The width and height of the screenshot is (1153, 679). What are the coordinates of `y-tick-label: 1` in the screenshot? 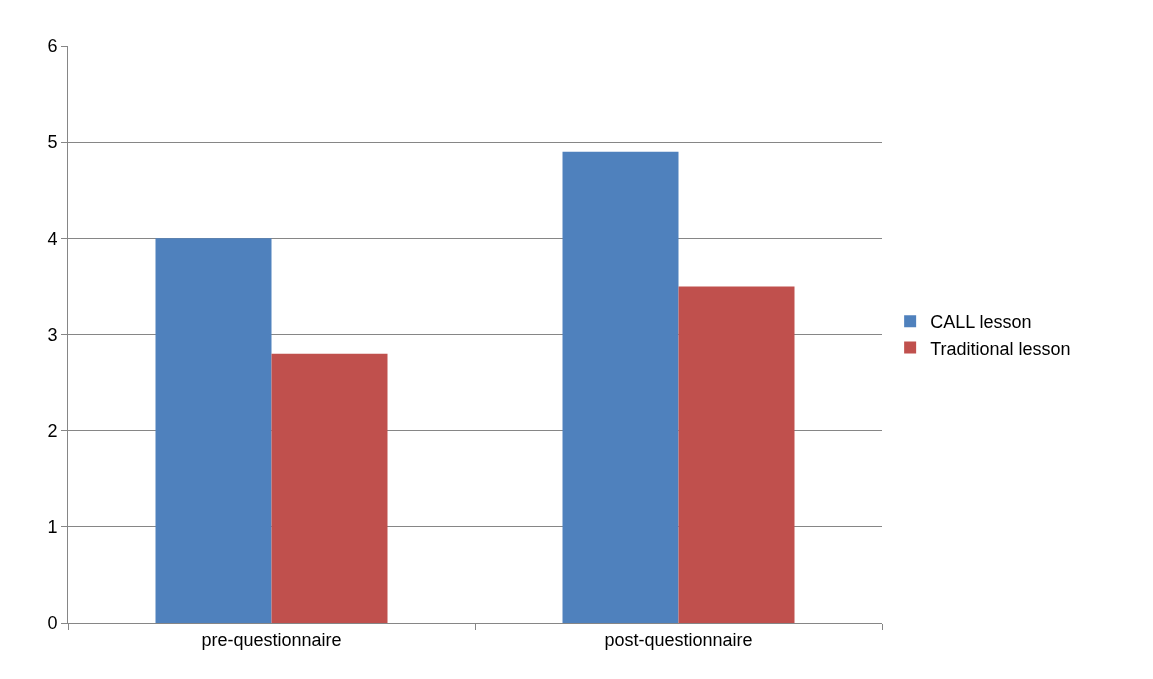 It's located at (52, 527).